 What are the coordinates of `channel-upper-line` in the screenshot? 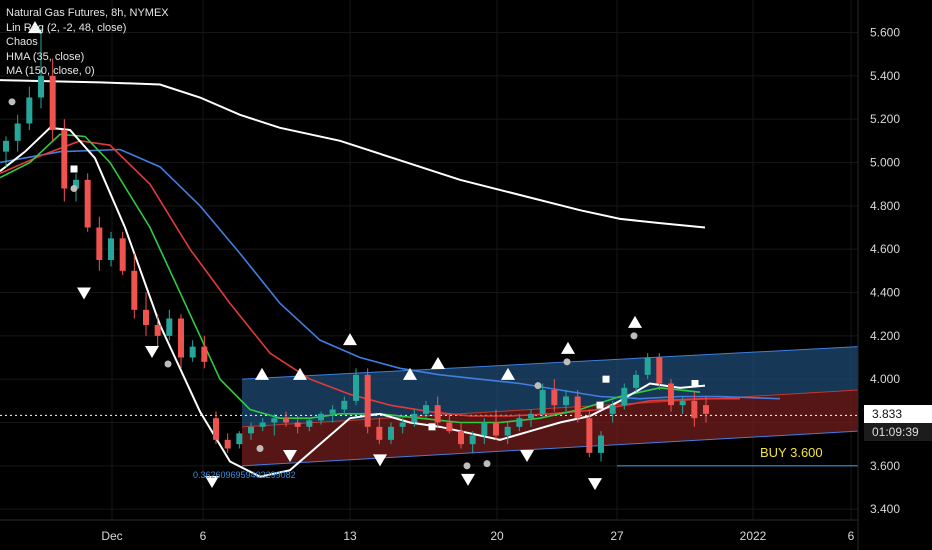 It's located at (550, 363).